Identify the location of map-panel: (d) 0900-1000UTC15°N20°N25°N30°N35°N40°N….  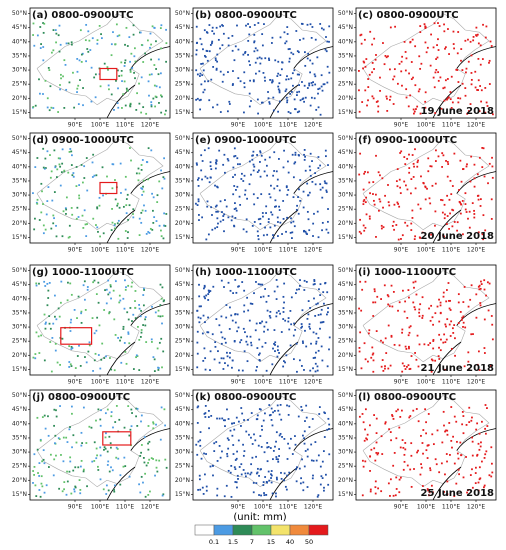
(91, 193).